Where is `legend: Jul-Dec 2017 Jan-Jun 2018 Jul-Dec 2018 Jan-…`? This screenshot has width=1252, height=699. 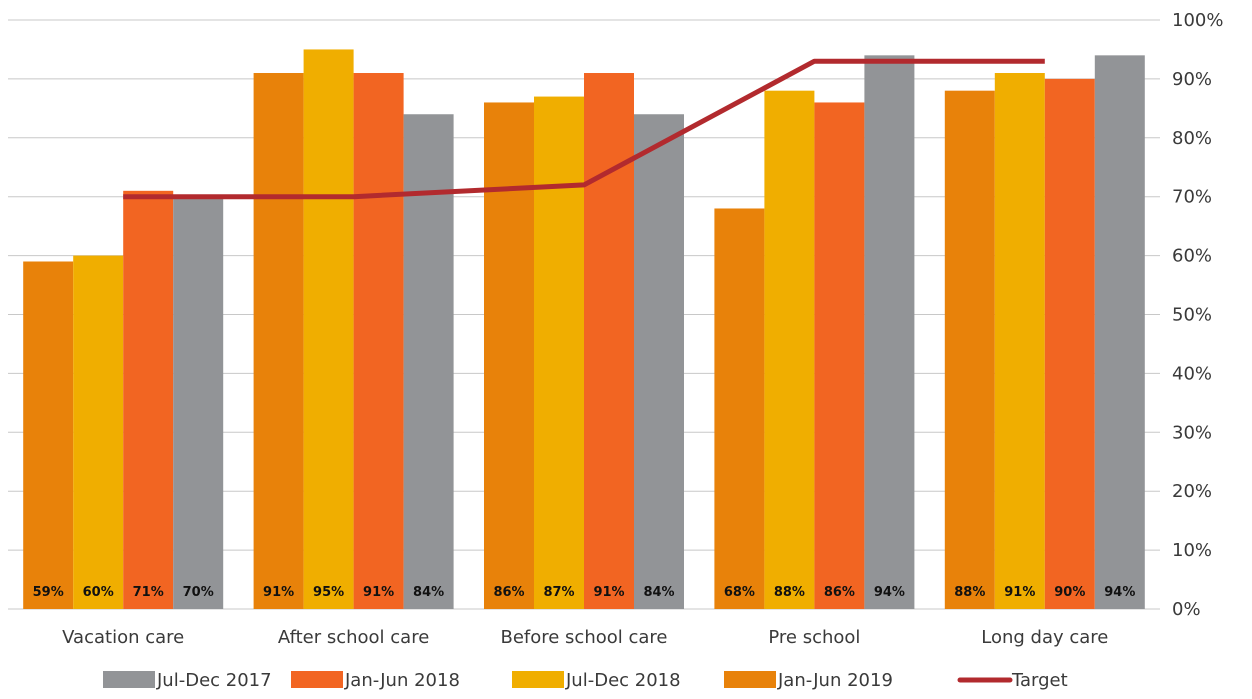
legend: Jul-Dec 2017 Jan-Jun 2018 Jul-Dec 2018 Jan-… is located at coordinates (585, 680).